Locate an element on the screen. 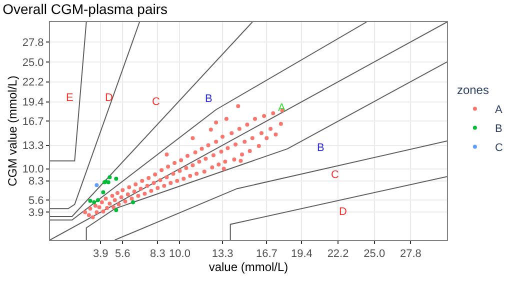 The image size is (520, 283). x-tick-label: 5.6 is located at coordinates (122, 254).